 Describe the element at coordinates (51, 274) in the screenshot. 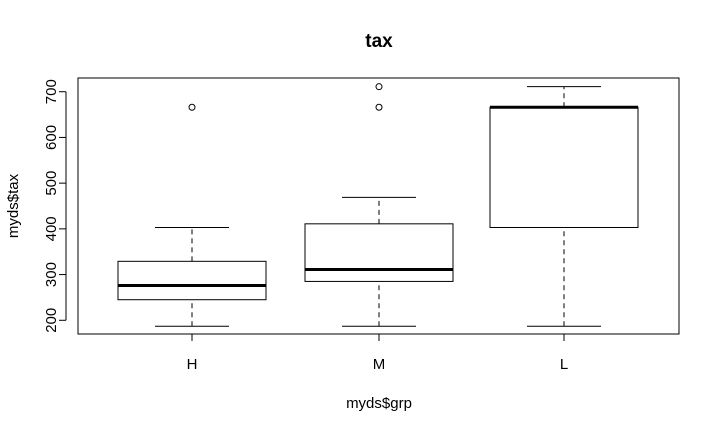

I see `y-tick-label: 300` at that location.